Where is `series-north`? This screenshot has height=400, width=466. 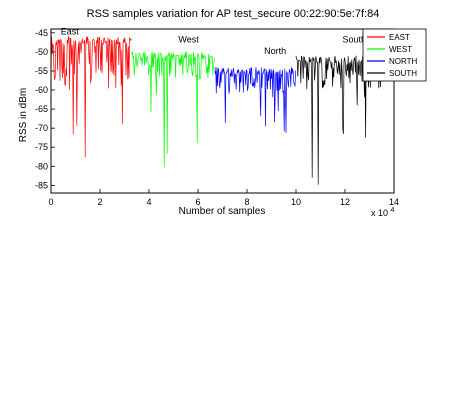 series-north is located at coordinates (255, 100).